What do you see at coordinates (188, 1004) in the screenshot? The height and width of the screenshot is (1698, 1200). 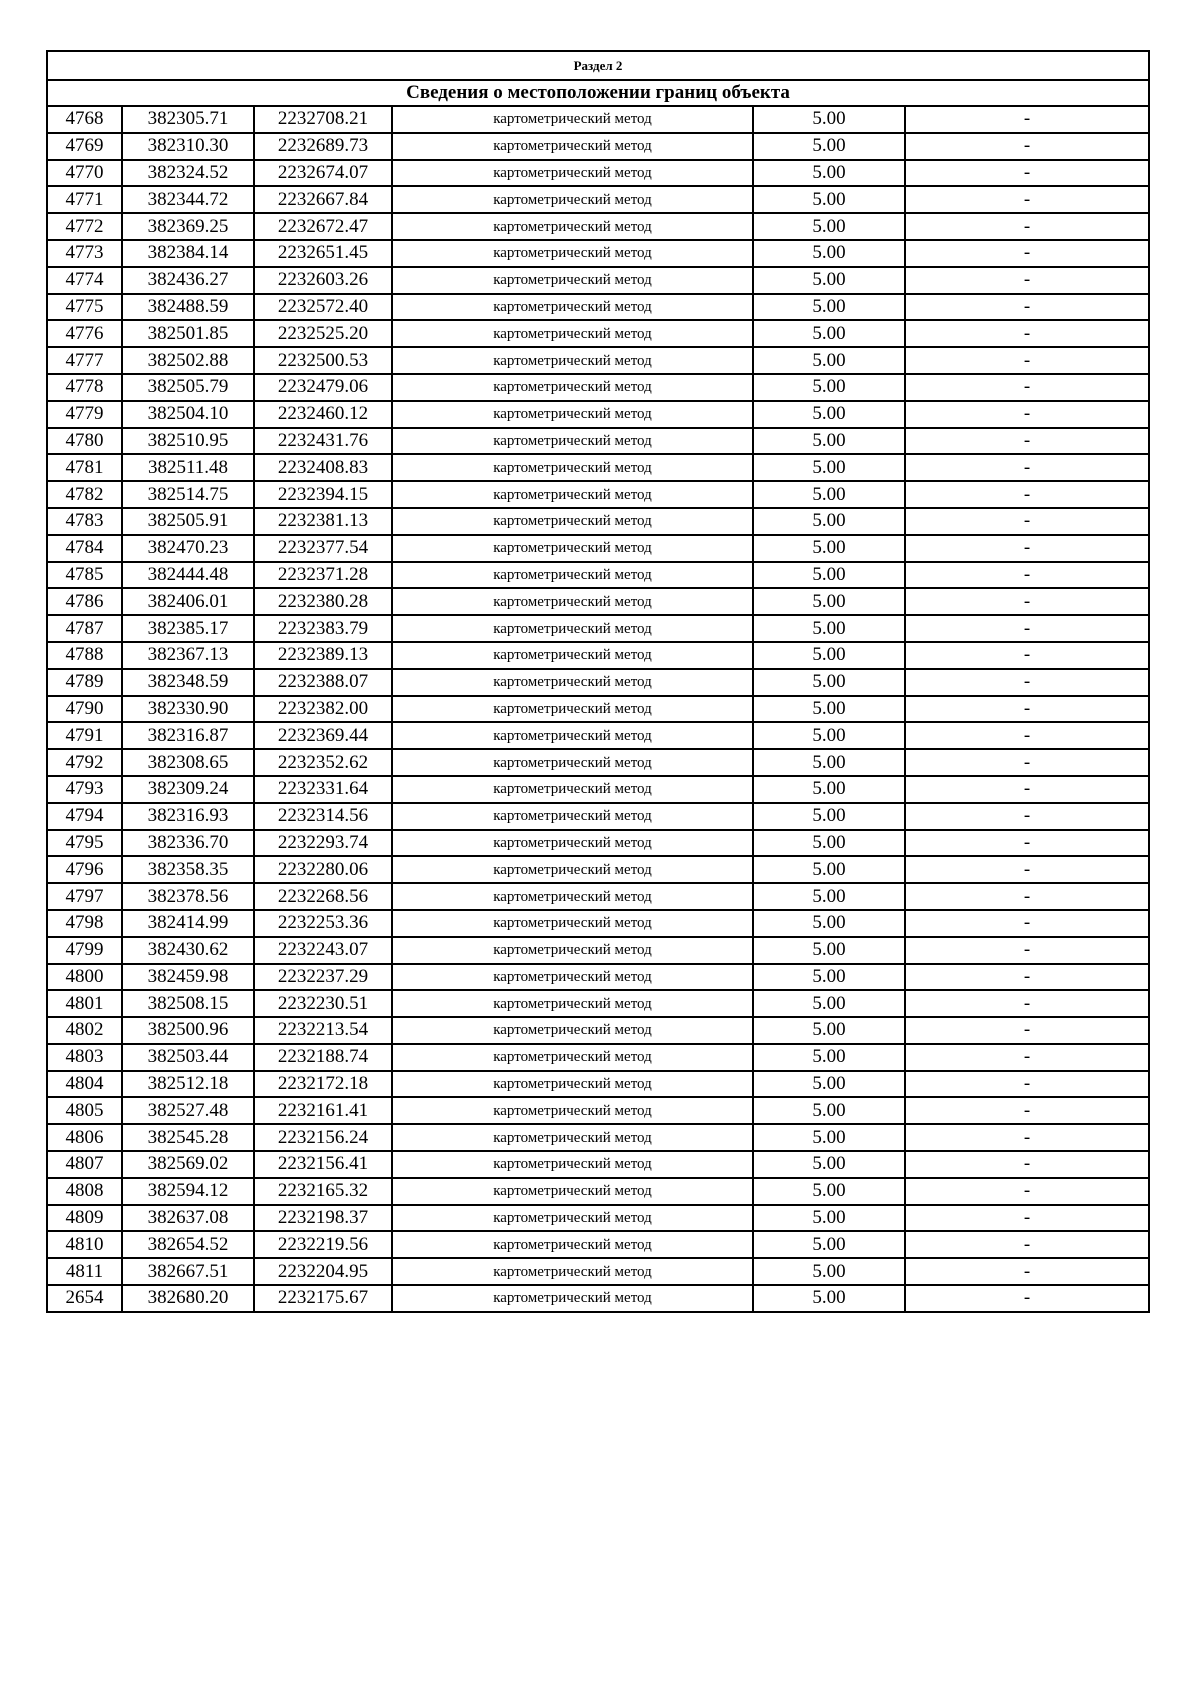 I see `x-coordinate-cell: 382508.15` at bounding box center [188, 1004].